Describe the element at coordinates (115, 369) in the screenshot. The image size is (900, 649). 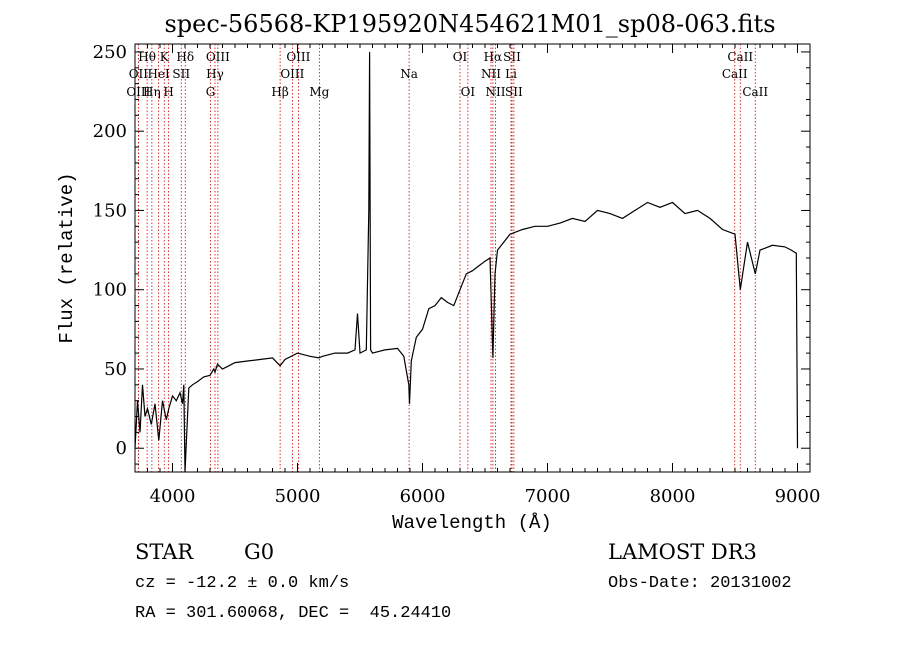
I see `y-tick-label: 50` at that location.